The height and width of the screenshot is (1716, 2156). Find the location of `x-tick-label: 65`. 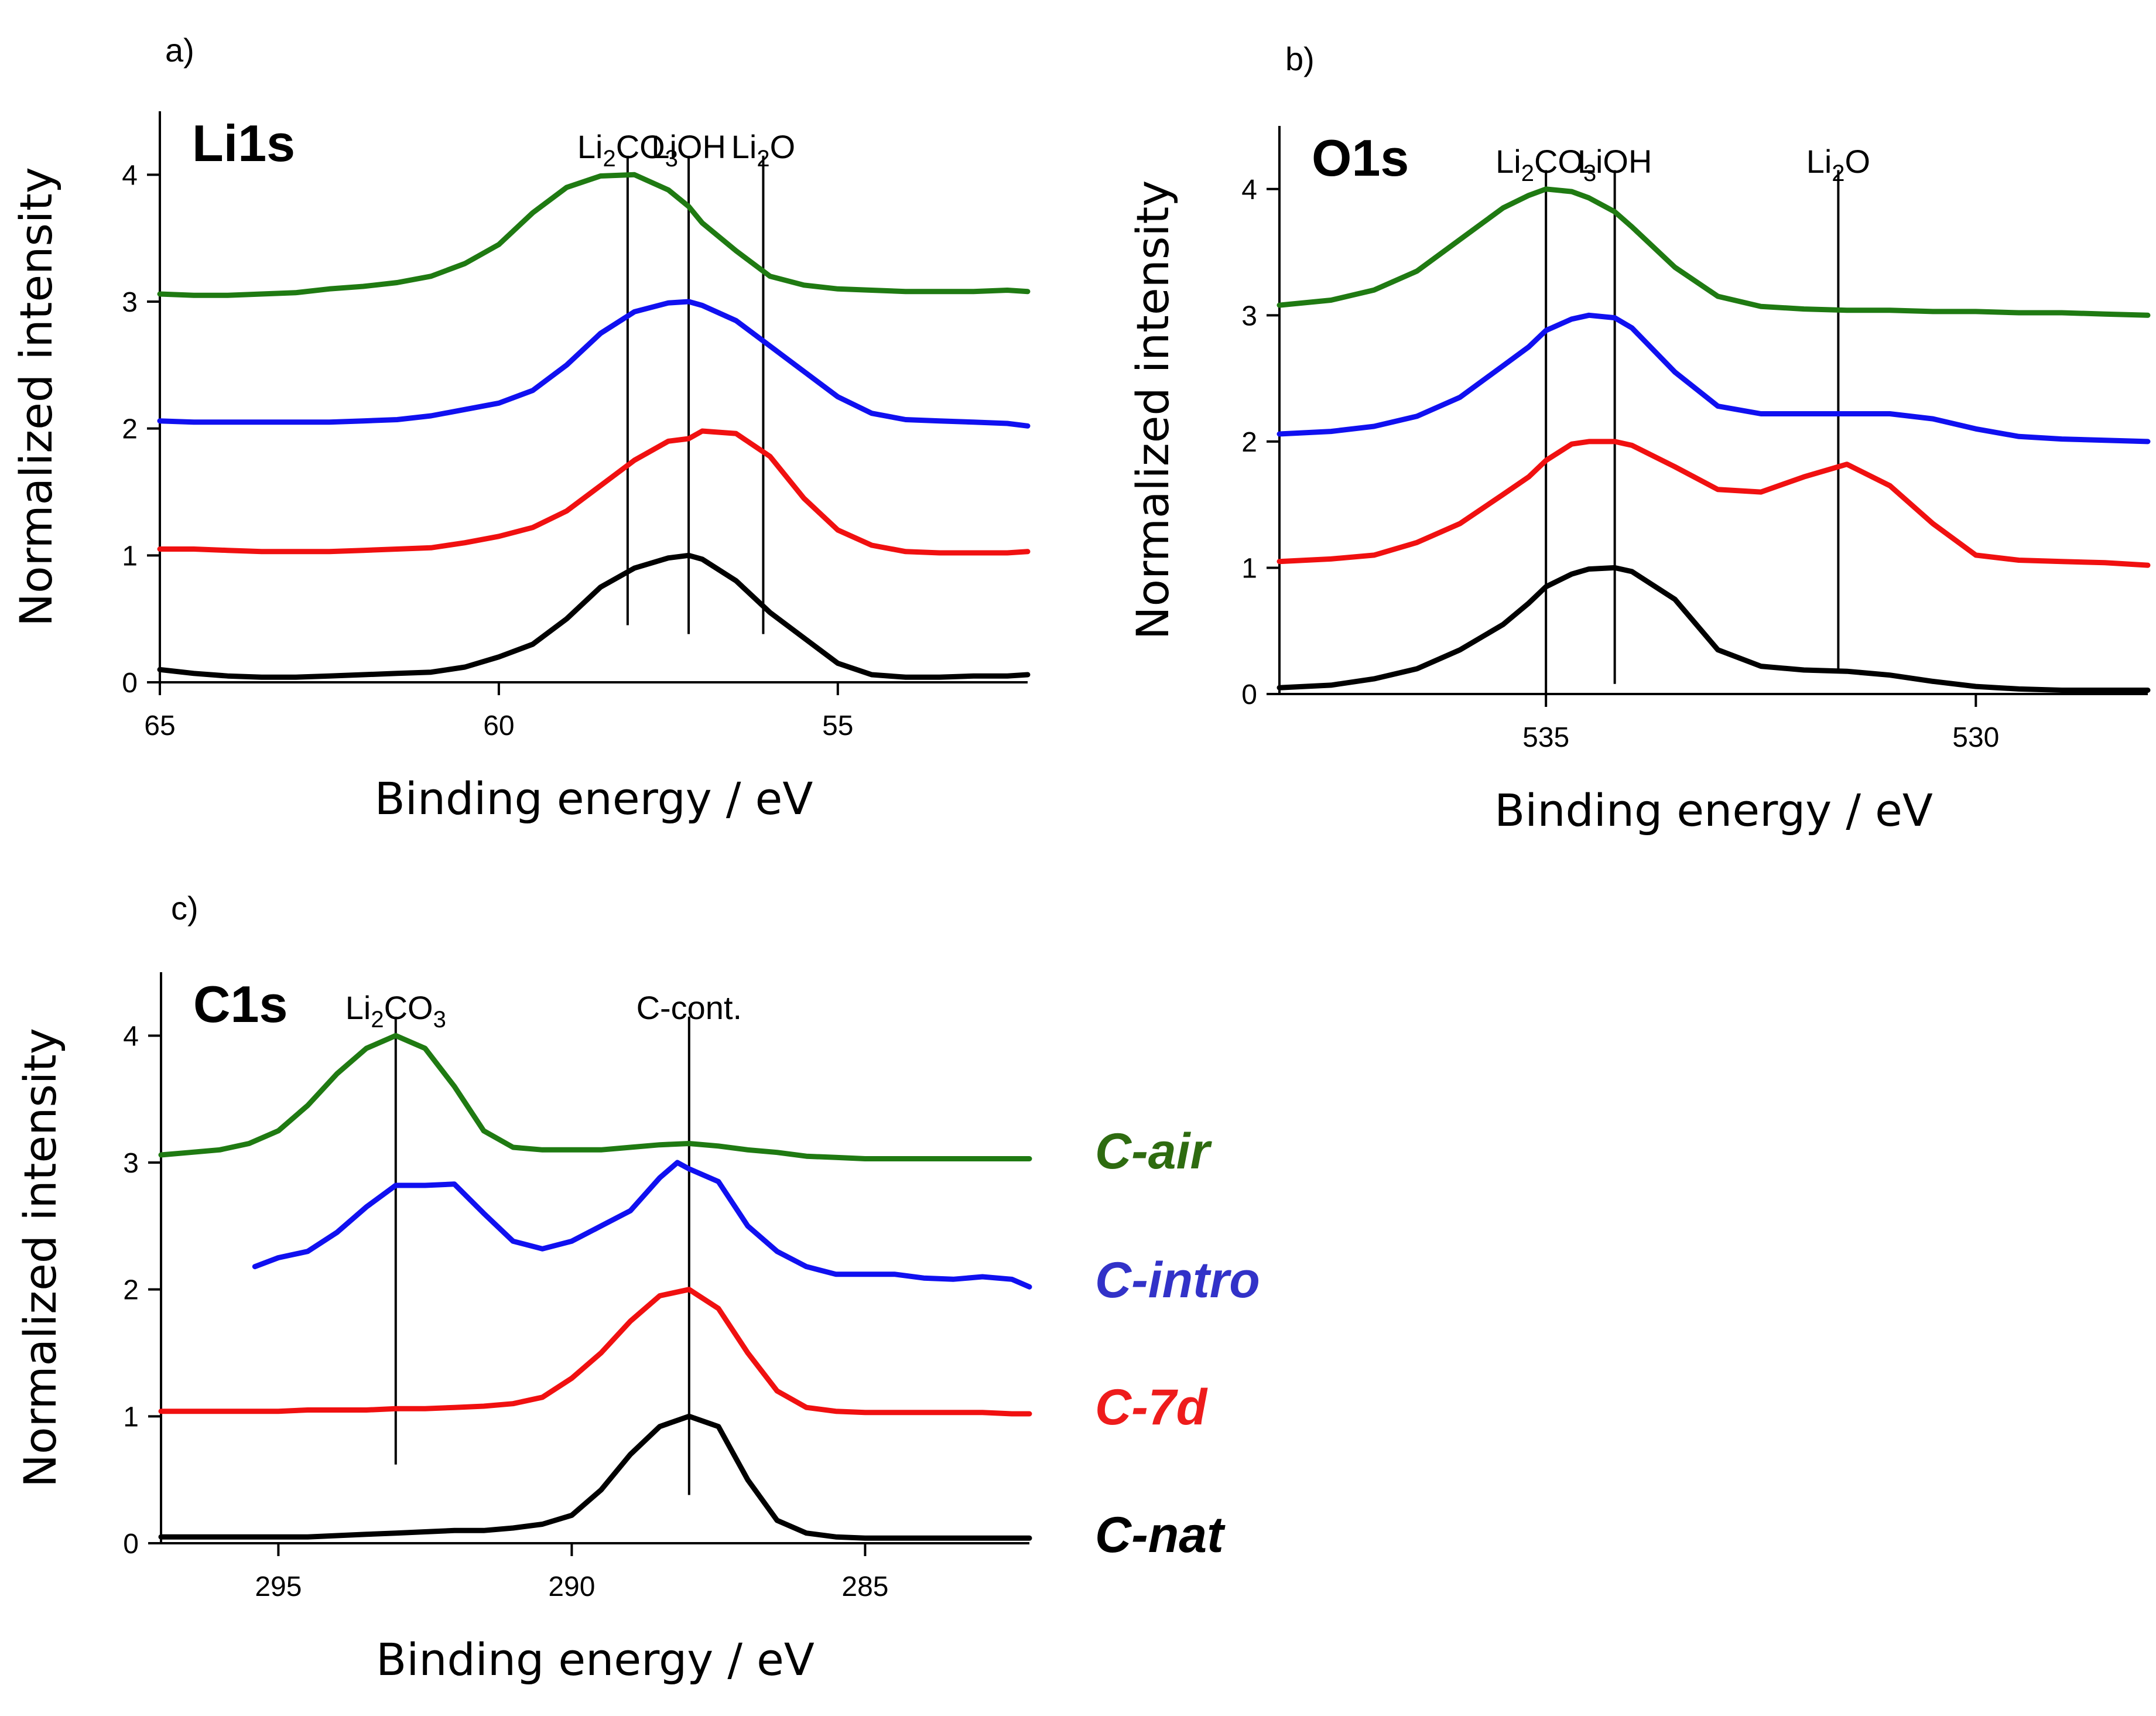

x-tick-label: 65 is located at coordinates (160, 725).